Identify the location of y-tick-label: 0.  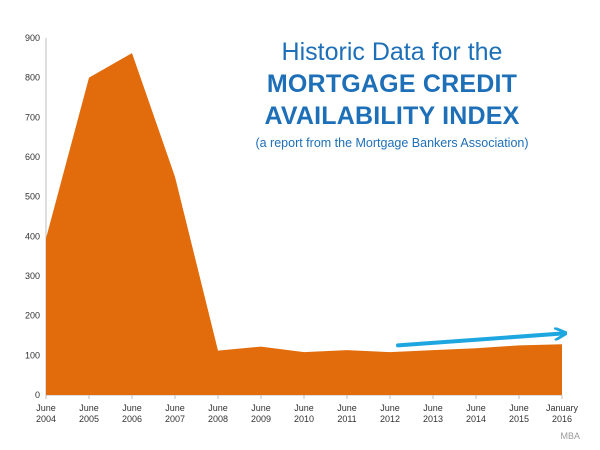
(37, 395).